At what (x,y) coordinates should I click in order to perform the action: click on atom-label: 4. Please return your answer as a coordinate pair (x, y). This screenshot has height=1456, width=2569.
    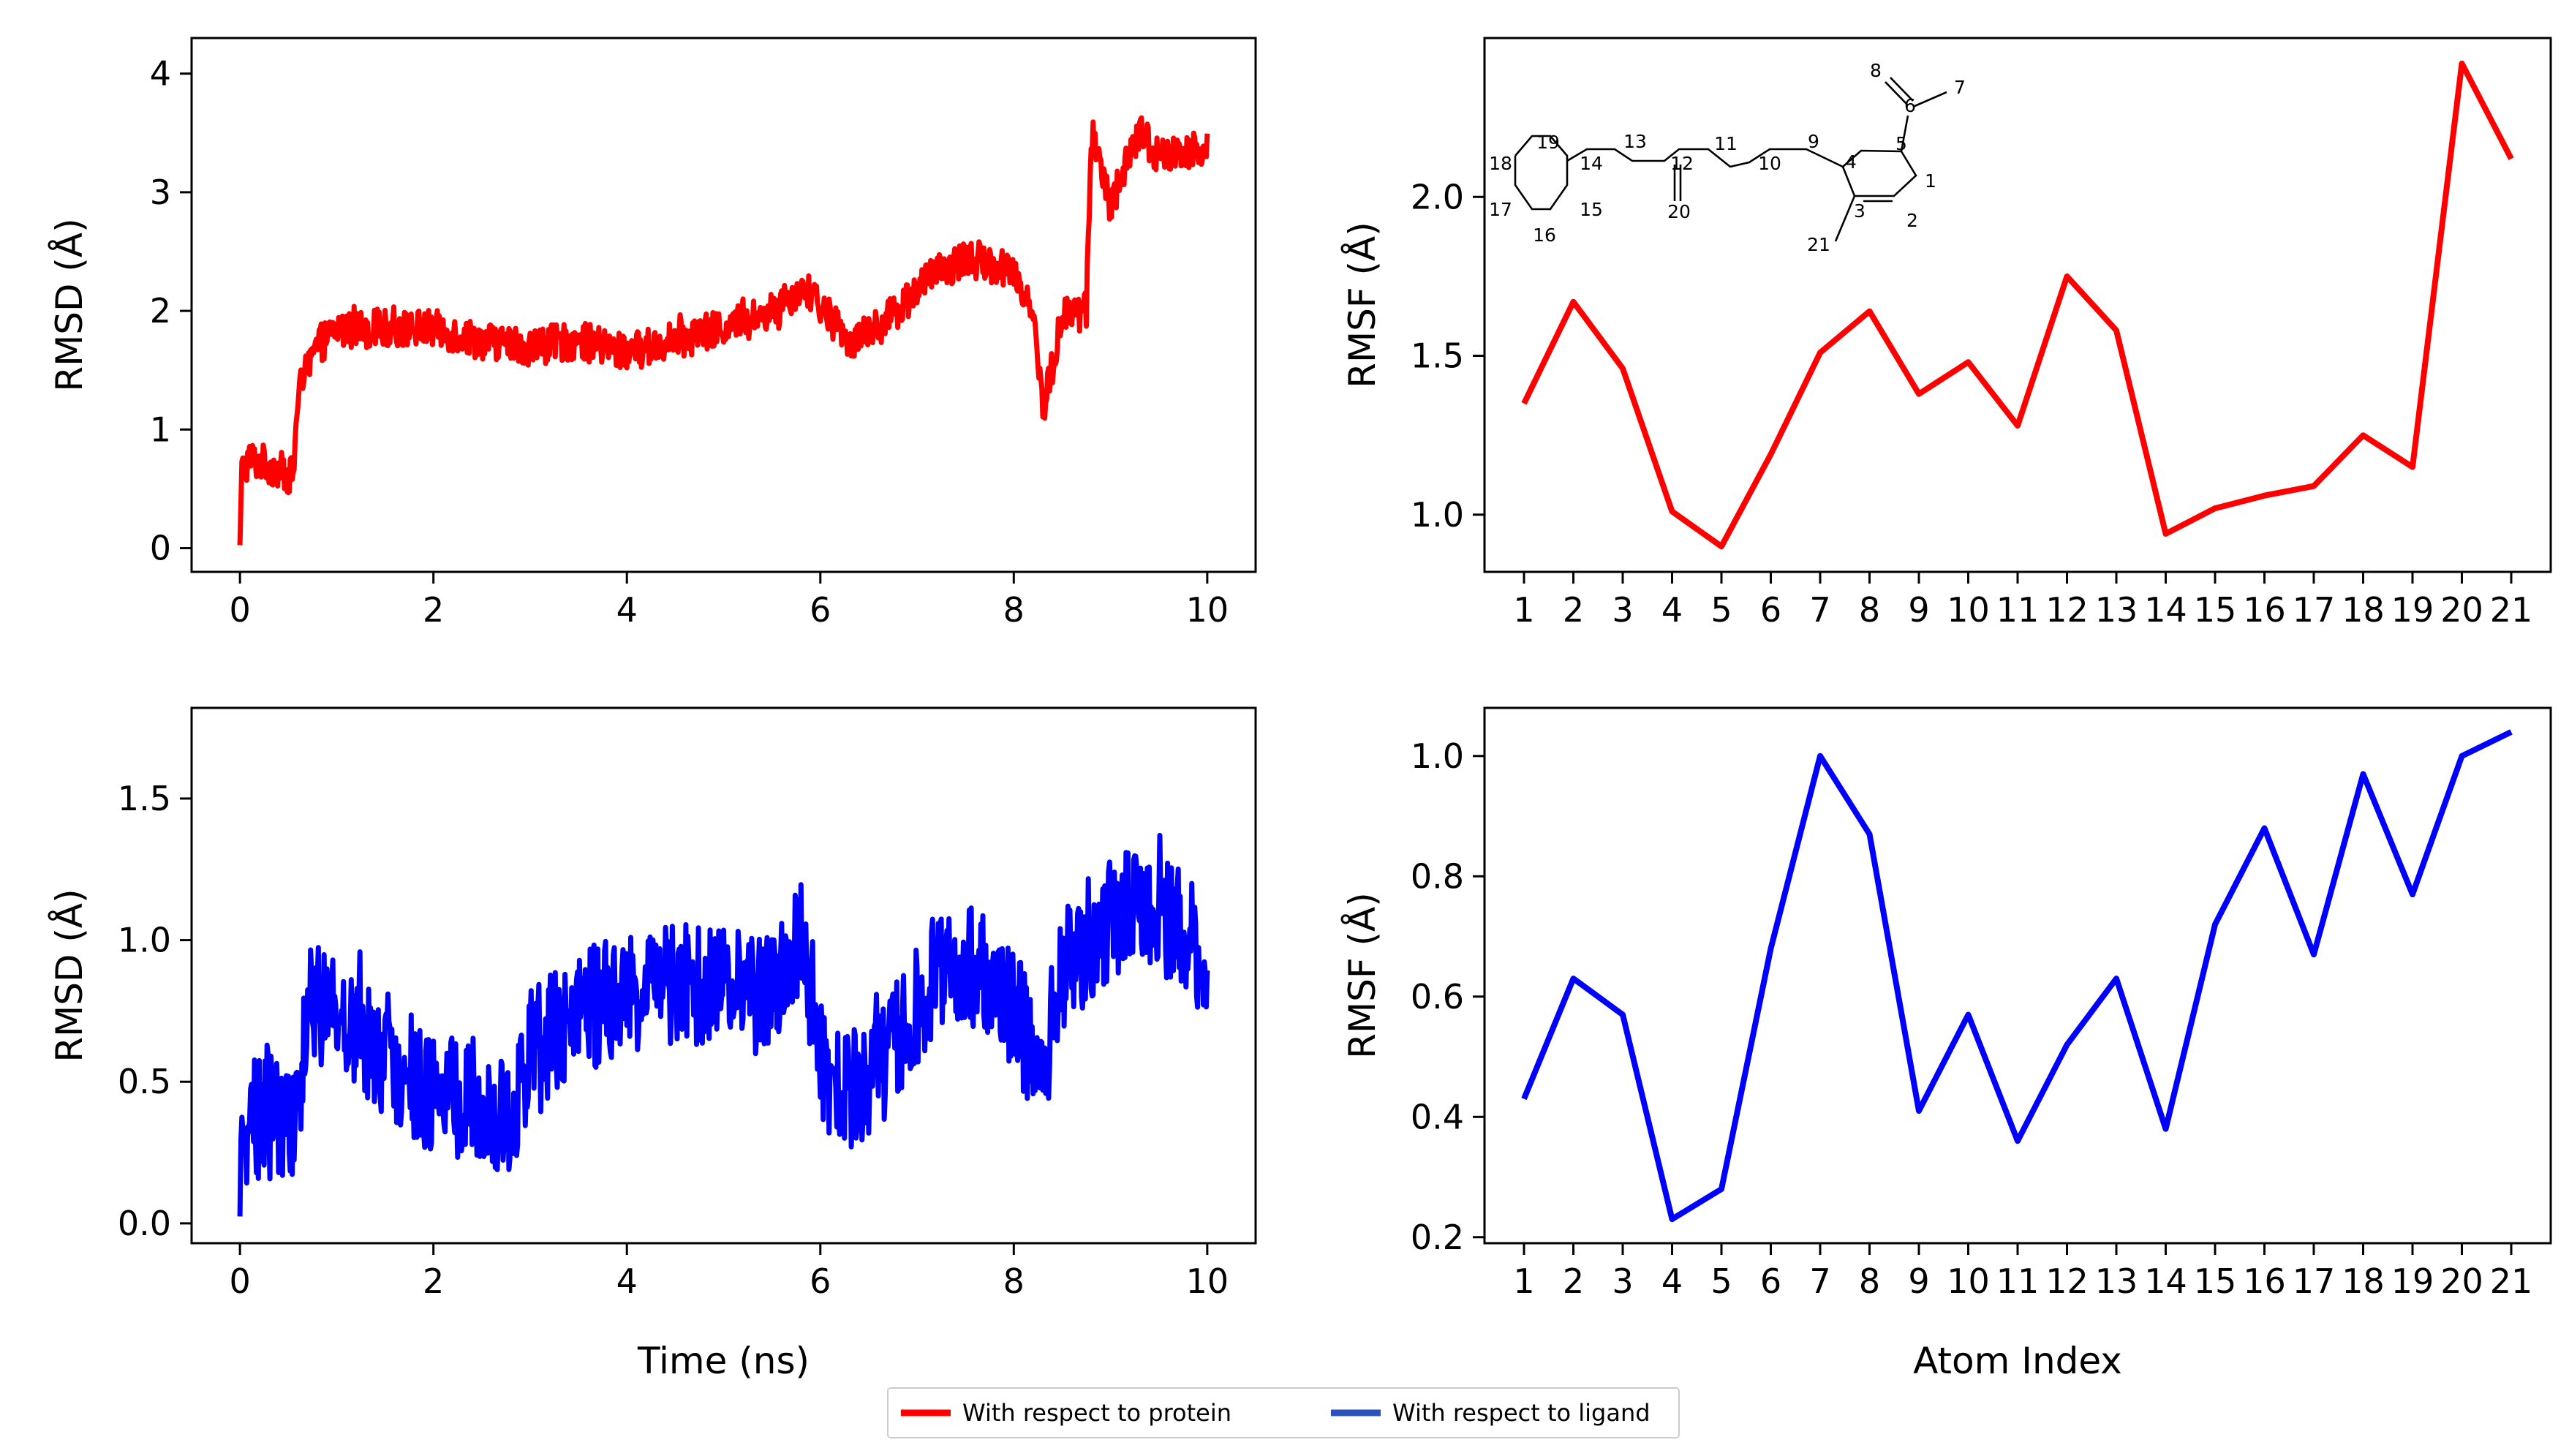
    Looking at the image, I should click on (1851, 162).